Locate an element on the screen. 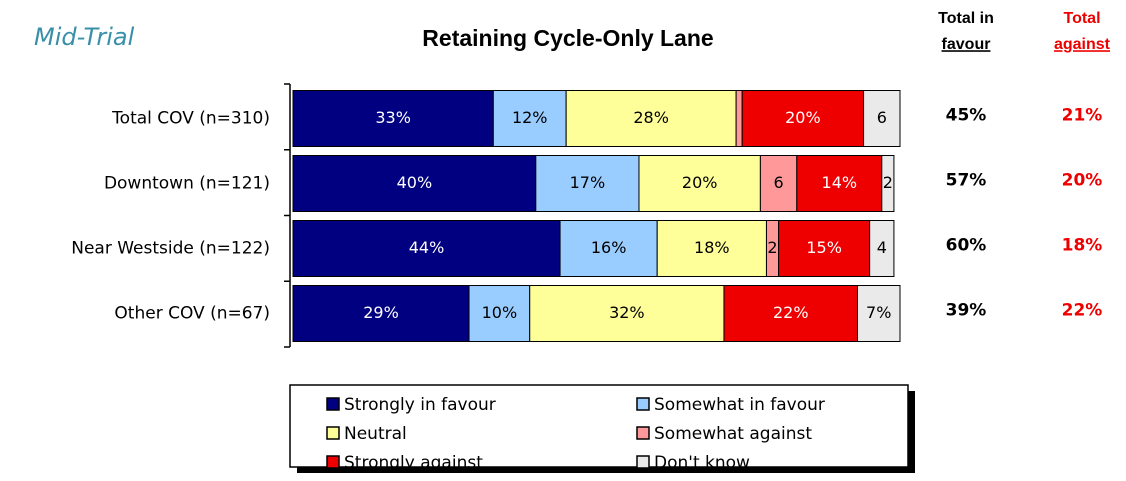 The height and width of the screenshot is (481, 1126). data-label: 29% is located at coordinates (381, 312).